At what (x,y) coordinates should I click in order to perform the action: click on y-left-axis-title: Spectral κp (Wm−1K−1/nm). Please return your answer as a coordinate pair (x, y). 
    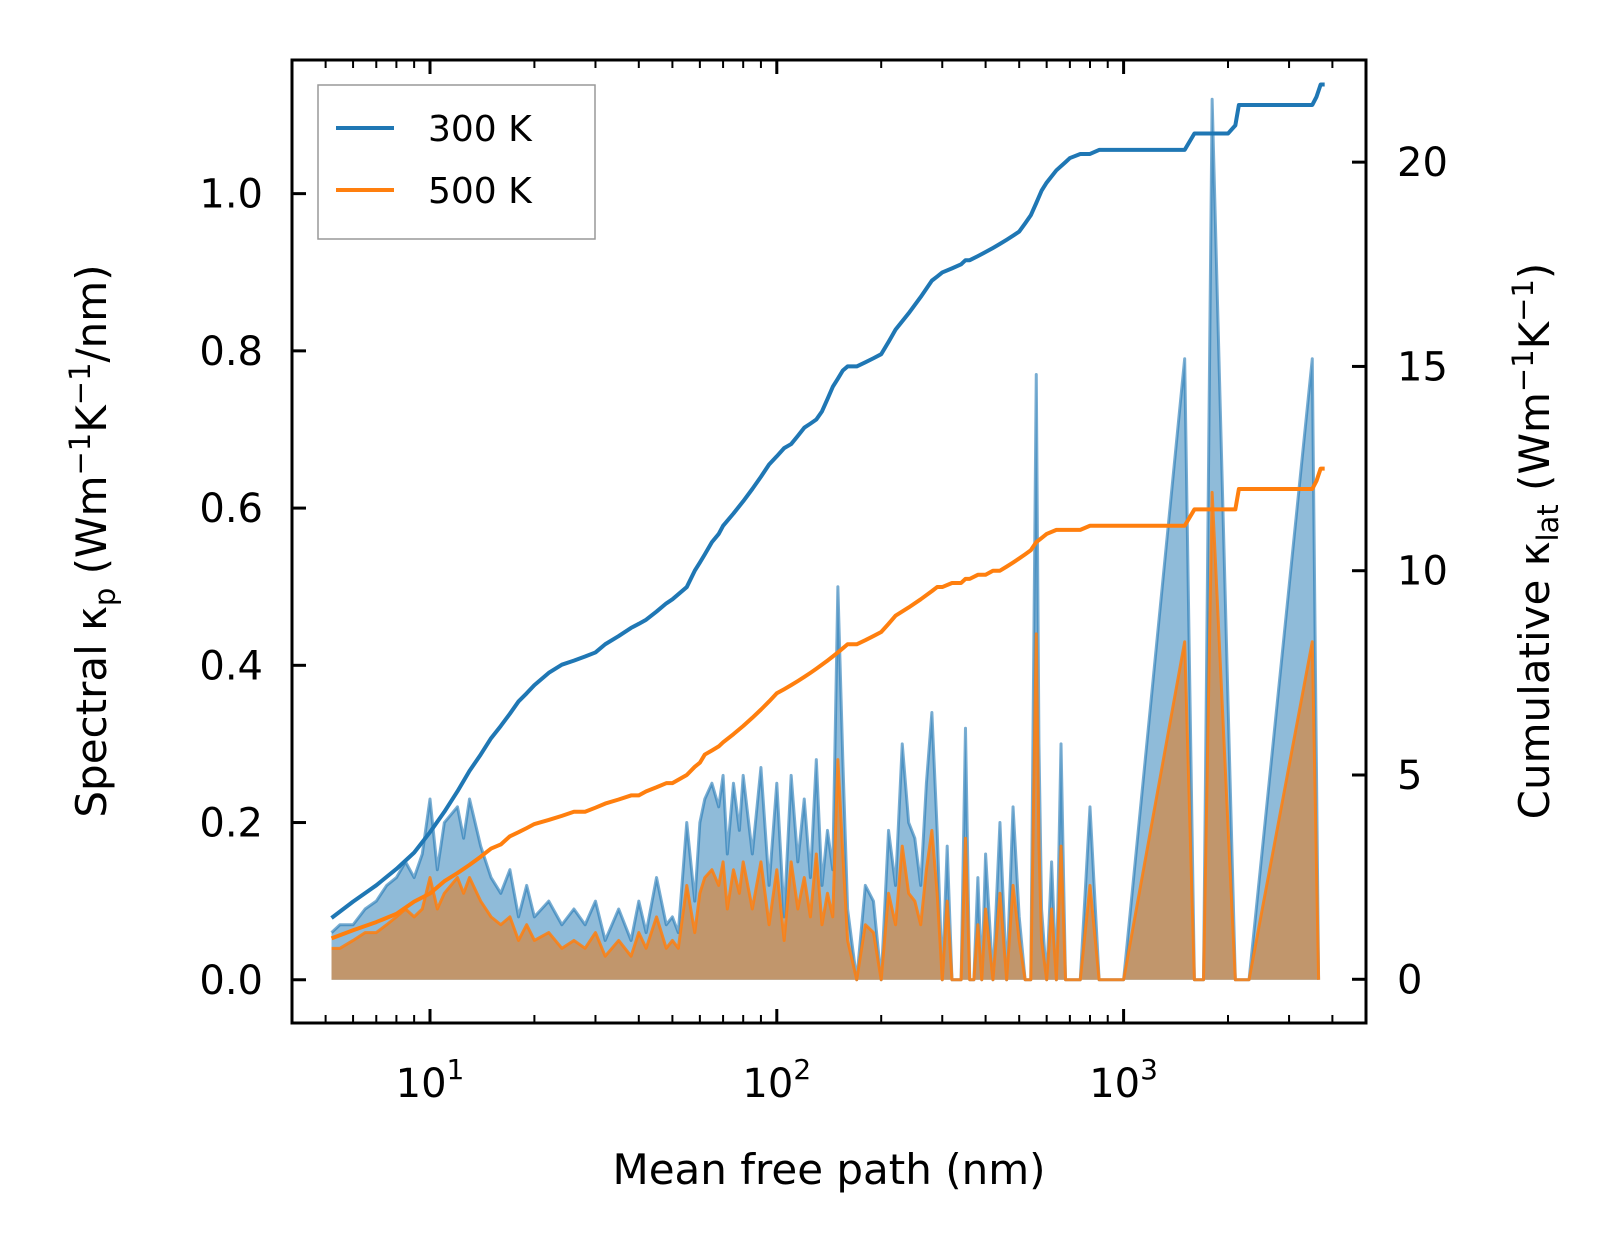
    Looking at the image, I should click on (92, 540).